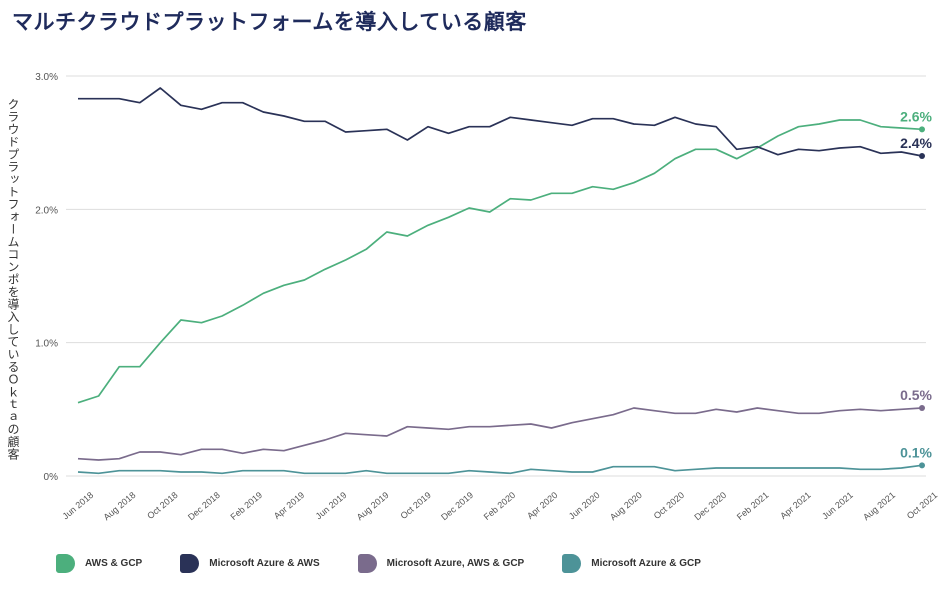  I want to click on legend-item-azure-gcp: Microsoft Azure & GCP, so click(631, 563).